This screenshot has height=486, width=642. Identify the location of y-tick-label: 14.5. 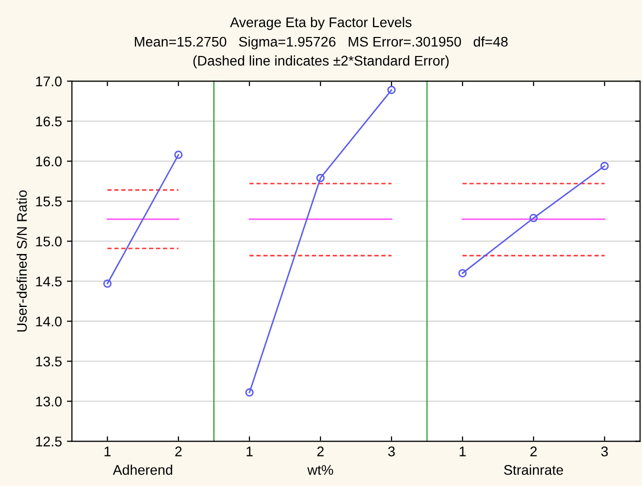
(49, 281).